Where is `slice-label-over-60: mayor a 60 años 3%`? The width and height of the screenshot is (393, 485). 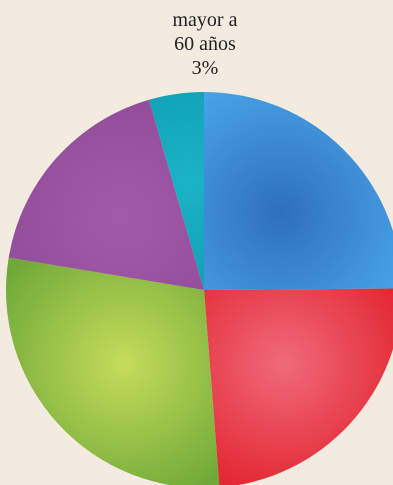 slice-label-over-60: mayor a 60 años 3% is located at coordinates (205, 44).